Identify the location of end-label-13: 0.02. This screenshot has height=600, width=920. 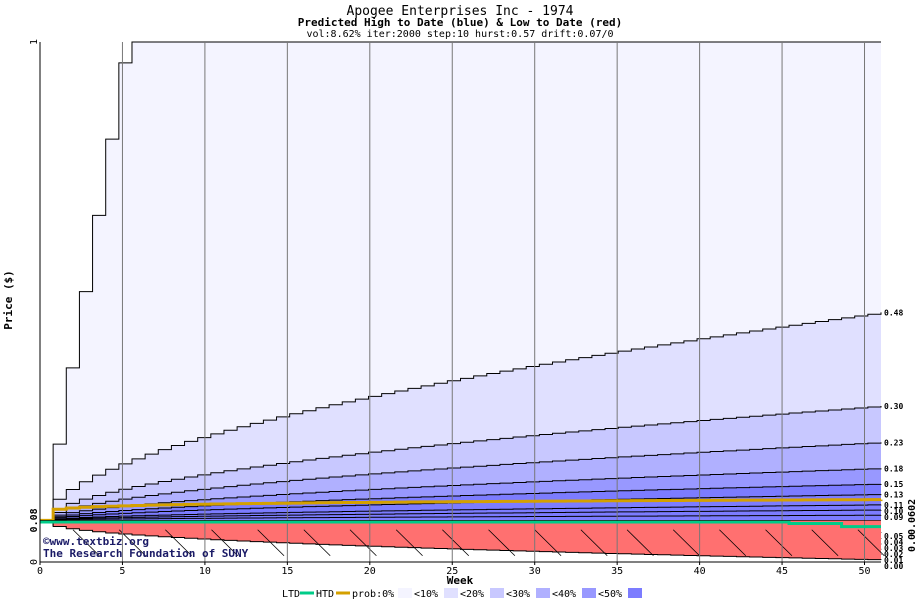
(893, 554).